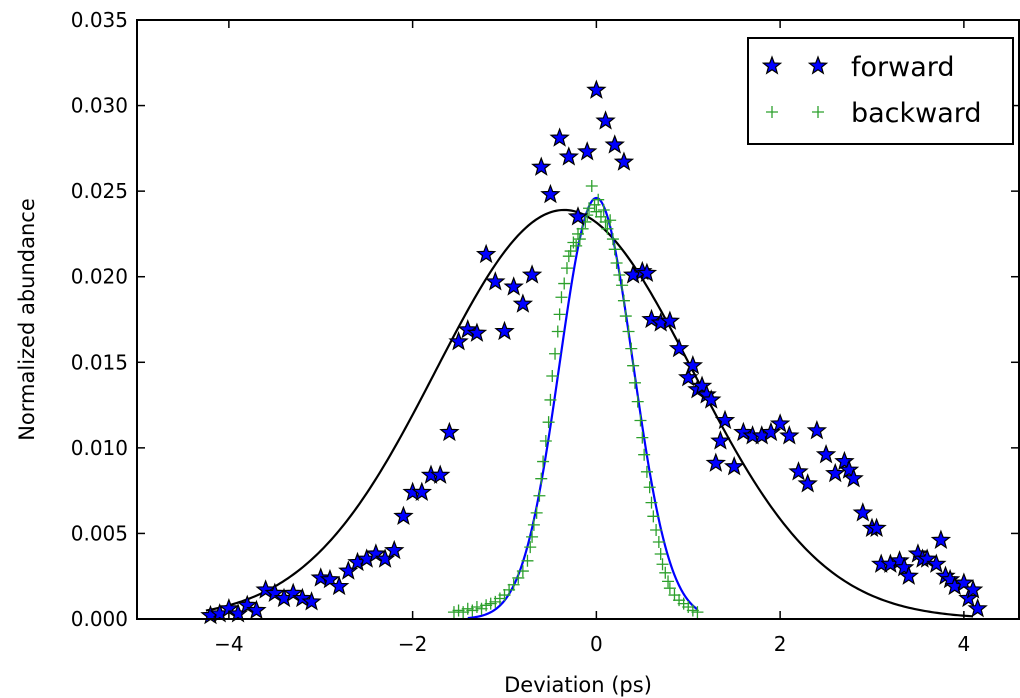 The height and width of the screenshot is (698, 1020). What do you see at coordinates (818, 112) in the screenshot?
I see `legend-backward-plus` at bounding box center [818, 112].